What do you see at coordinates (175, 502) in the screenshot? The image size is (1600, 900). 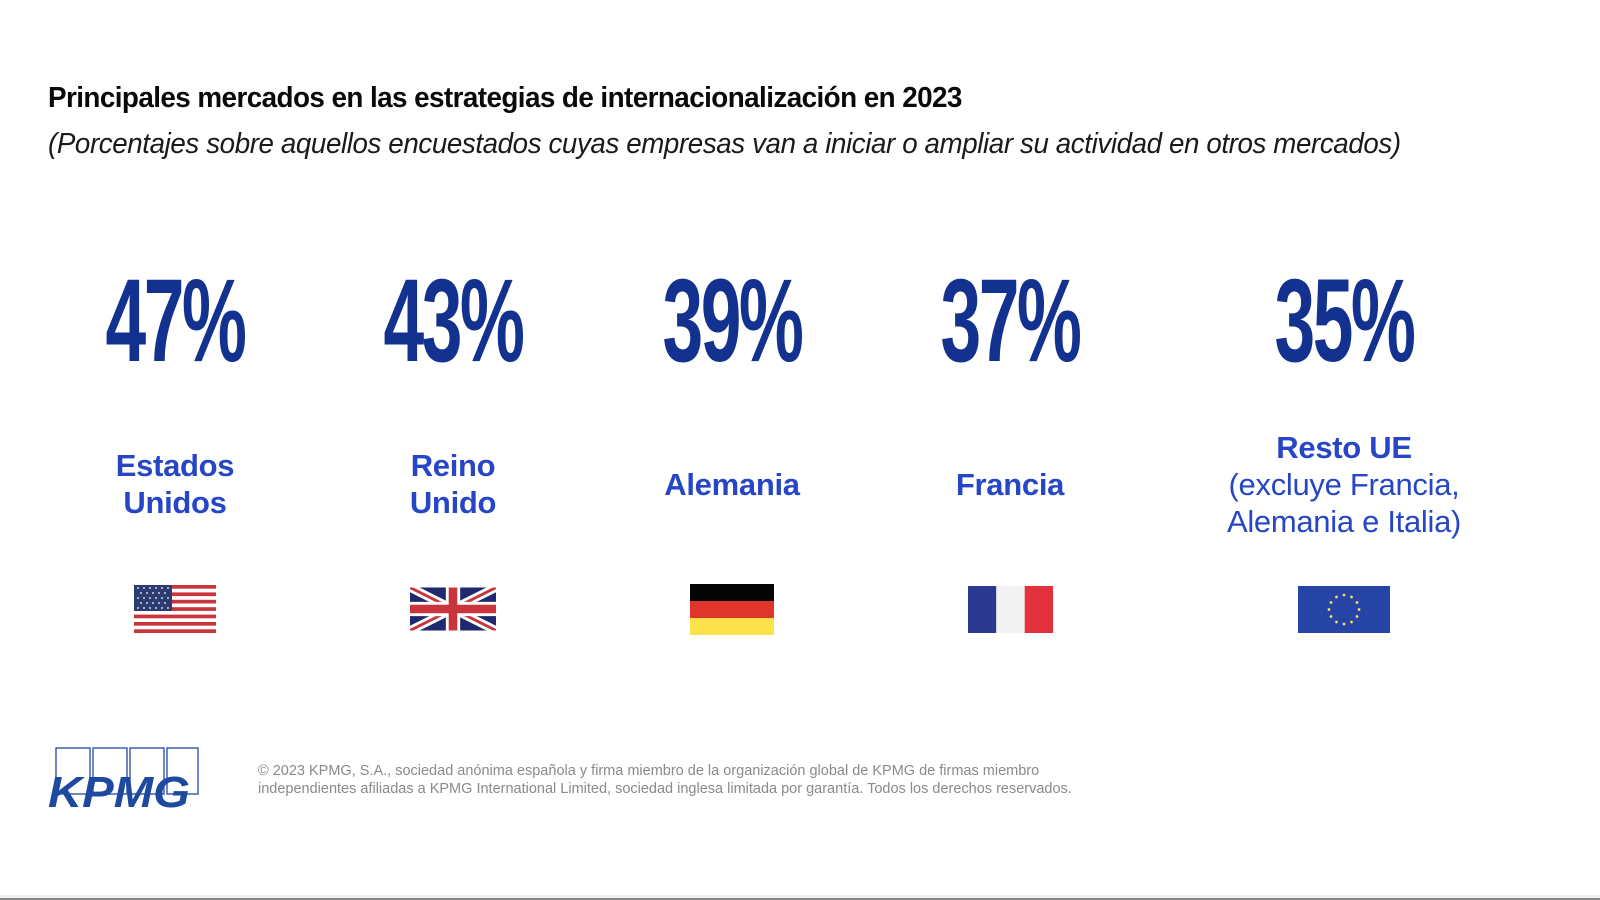 I see `market-label-line: Unidos` at bounding box center [175, 502].